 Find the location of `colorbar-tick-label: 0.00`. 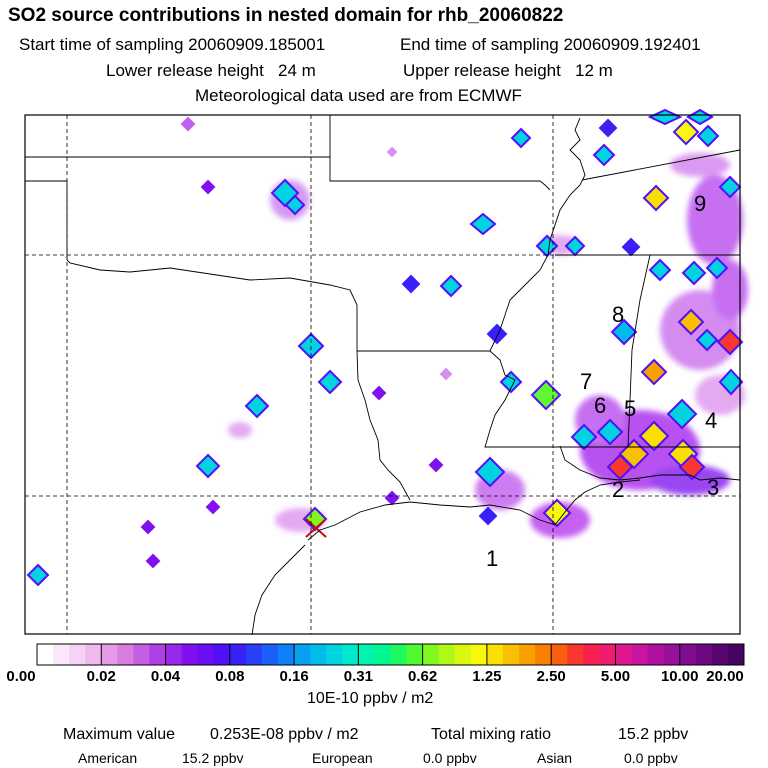

colorbar-tick-label: 0.00 is located at coordinates (21, 676).